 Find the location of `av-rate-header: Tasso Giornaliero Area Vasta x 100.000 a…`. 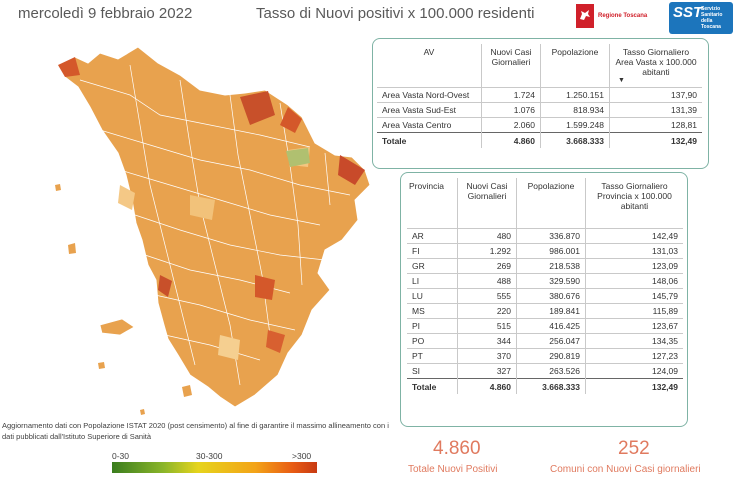

av-rate-header: Tasso Giornaliero Area Vasta x 100.000 a… is located at coordinates (655, 66).